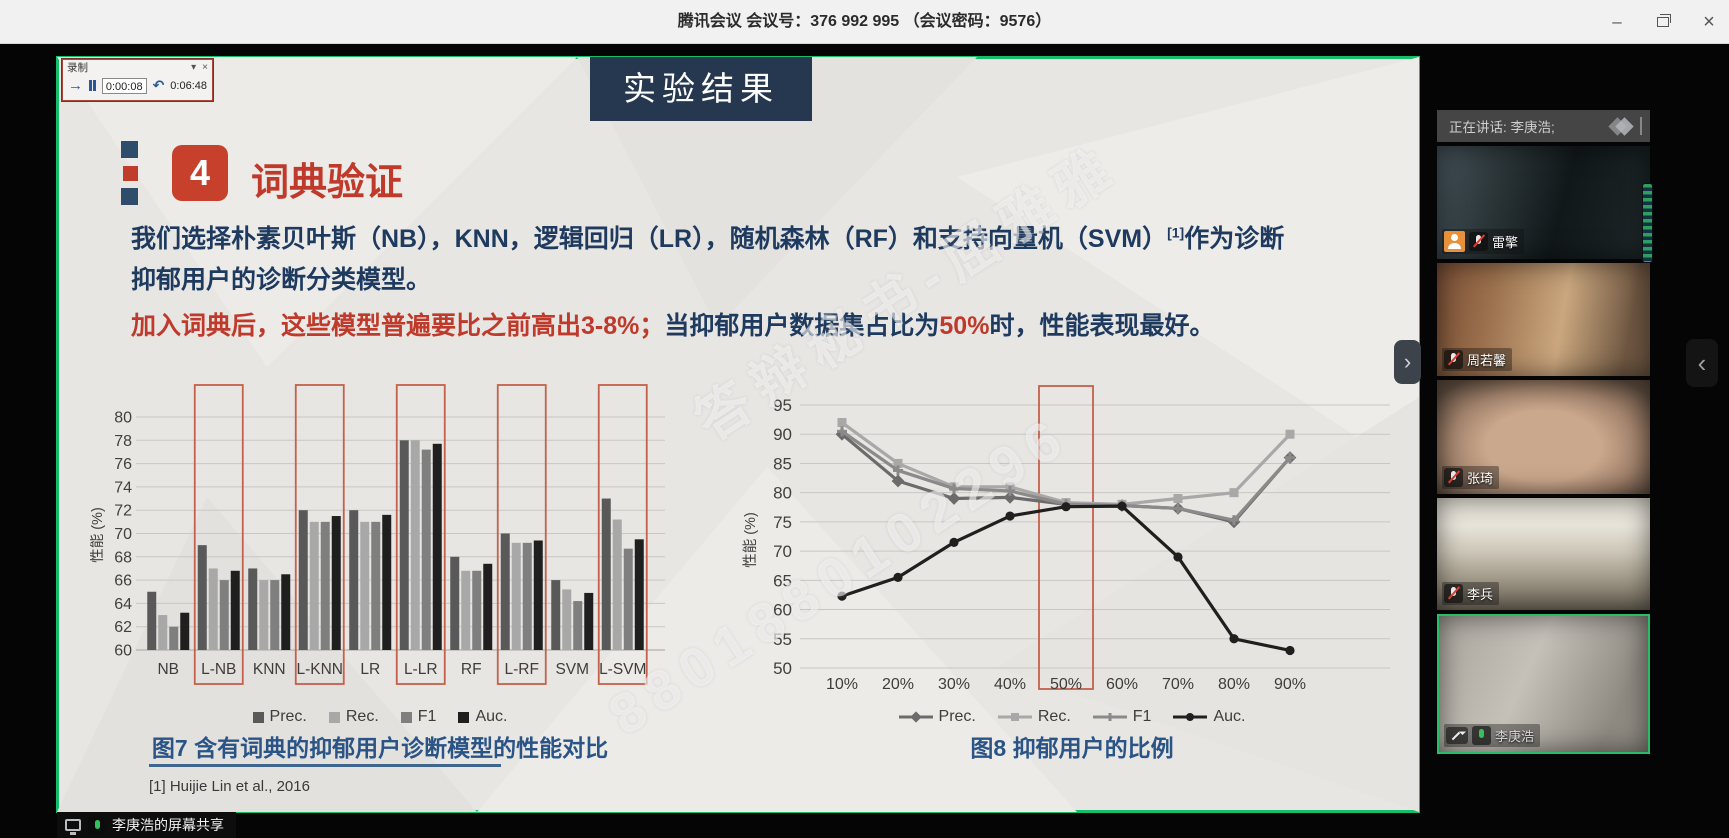  What do you see at coordinates (1072, 717) in the screenshot?
I see `fig8-legend: Prec. Rec. F1 Auc.` at bounding box center [1072, 717].